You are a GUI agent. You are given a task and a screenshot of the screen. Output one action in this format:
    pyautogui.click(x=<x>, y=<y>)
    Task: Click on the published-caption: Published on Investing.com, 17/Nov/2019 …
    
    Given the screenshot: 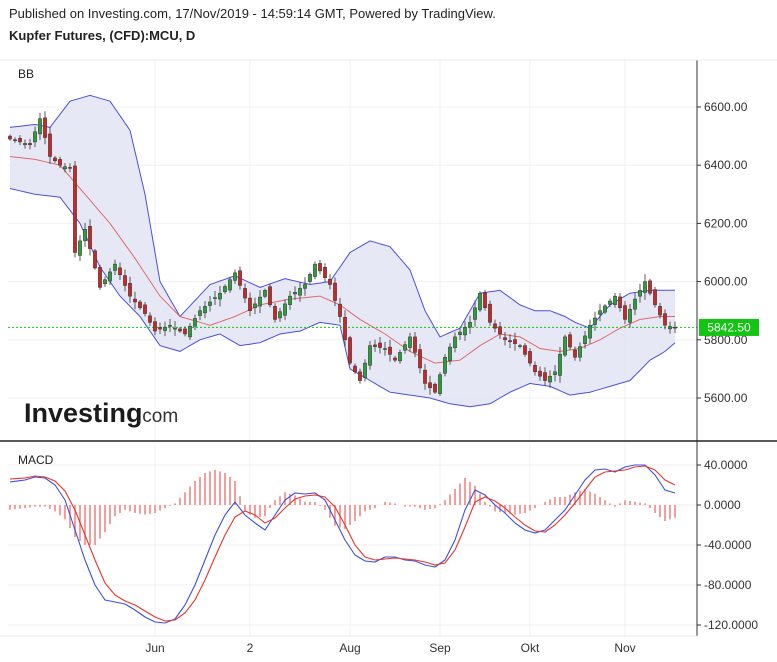 What is the action you would take?
    pyautogui.click(x=252, y=13)
    